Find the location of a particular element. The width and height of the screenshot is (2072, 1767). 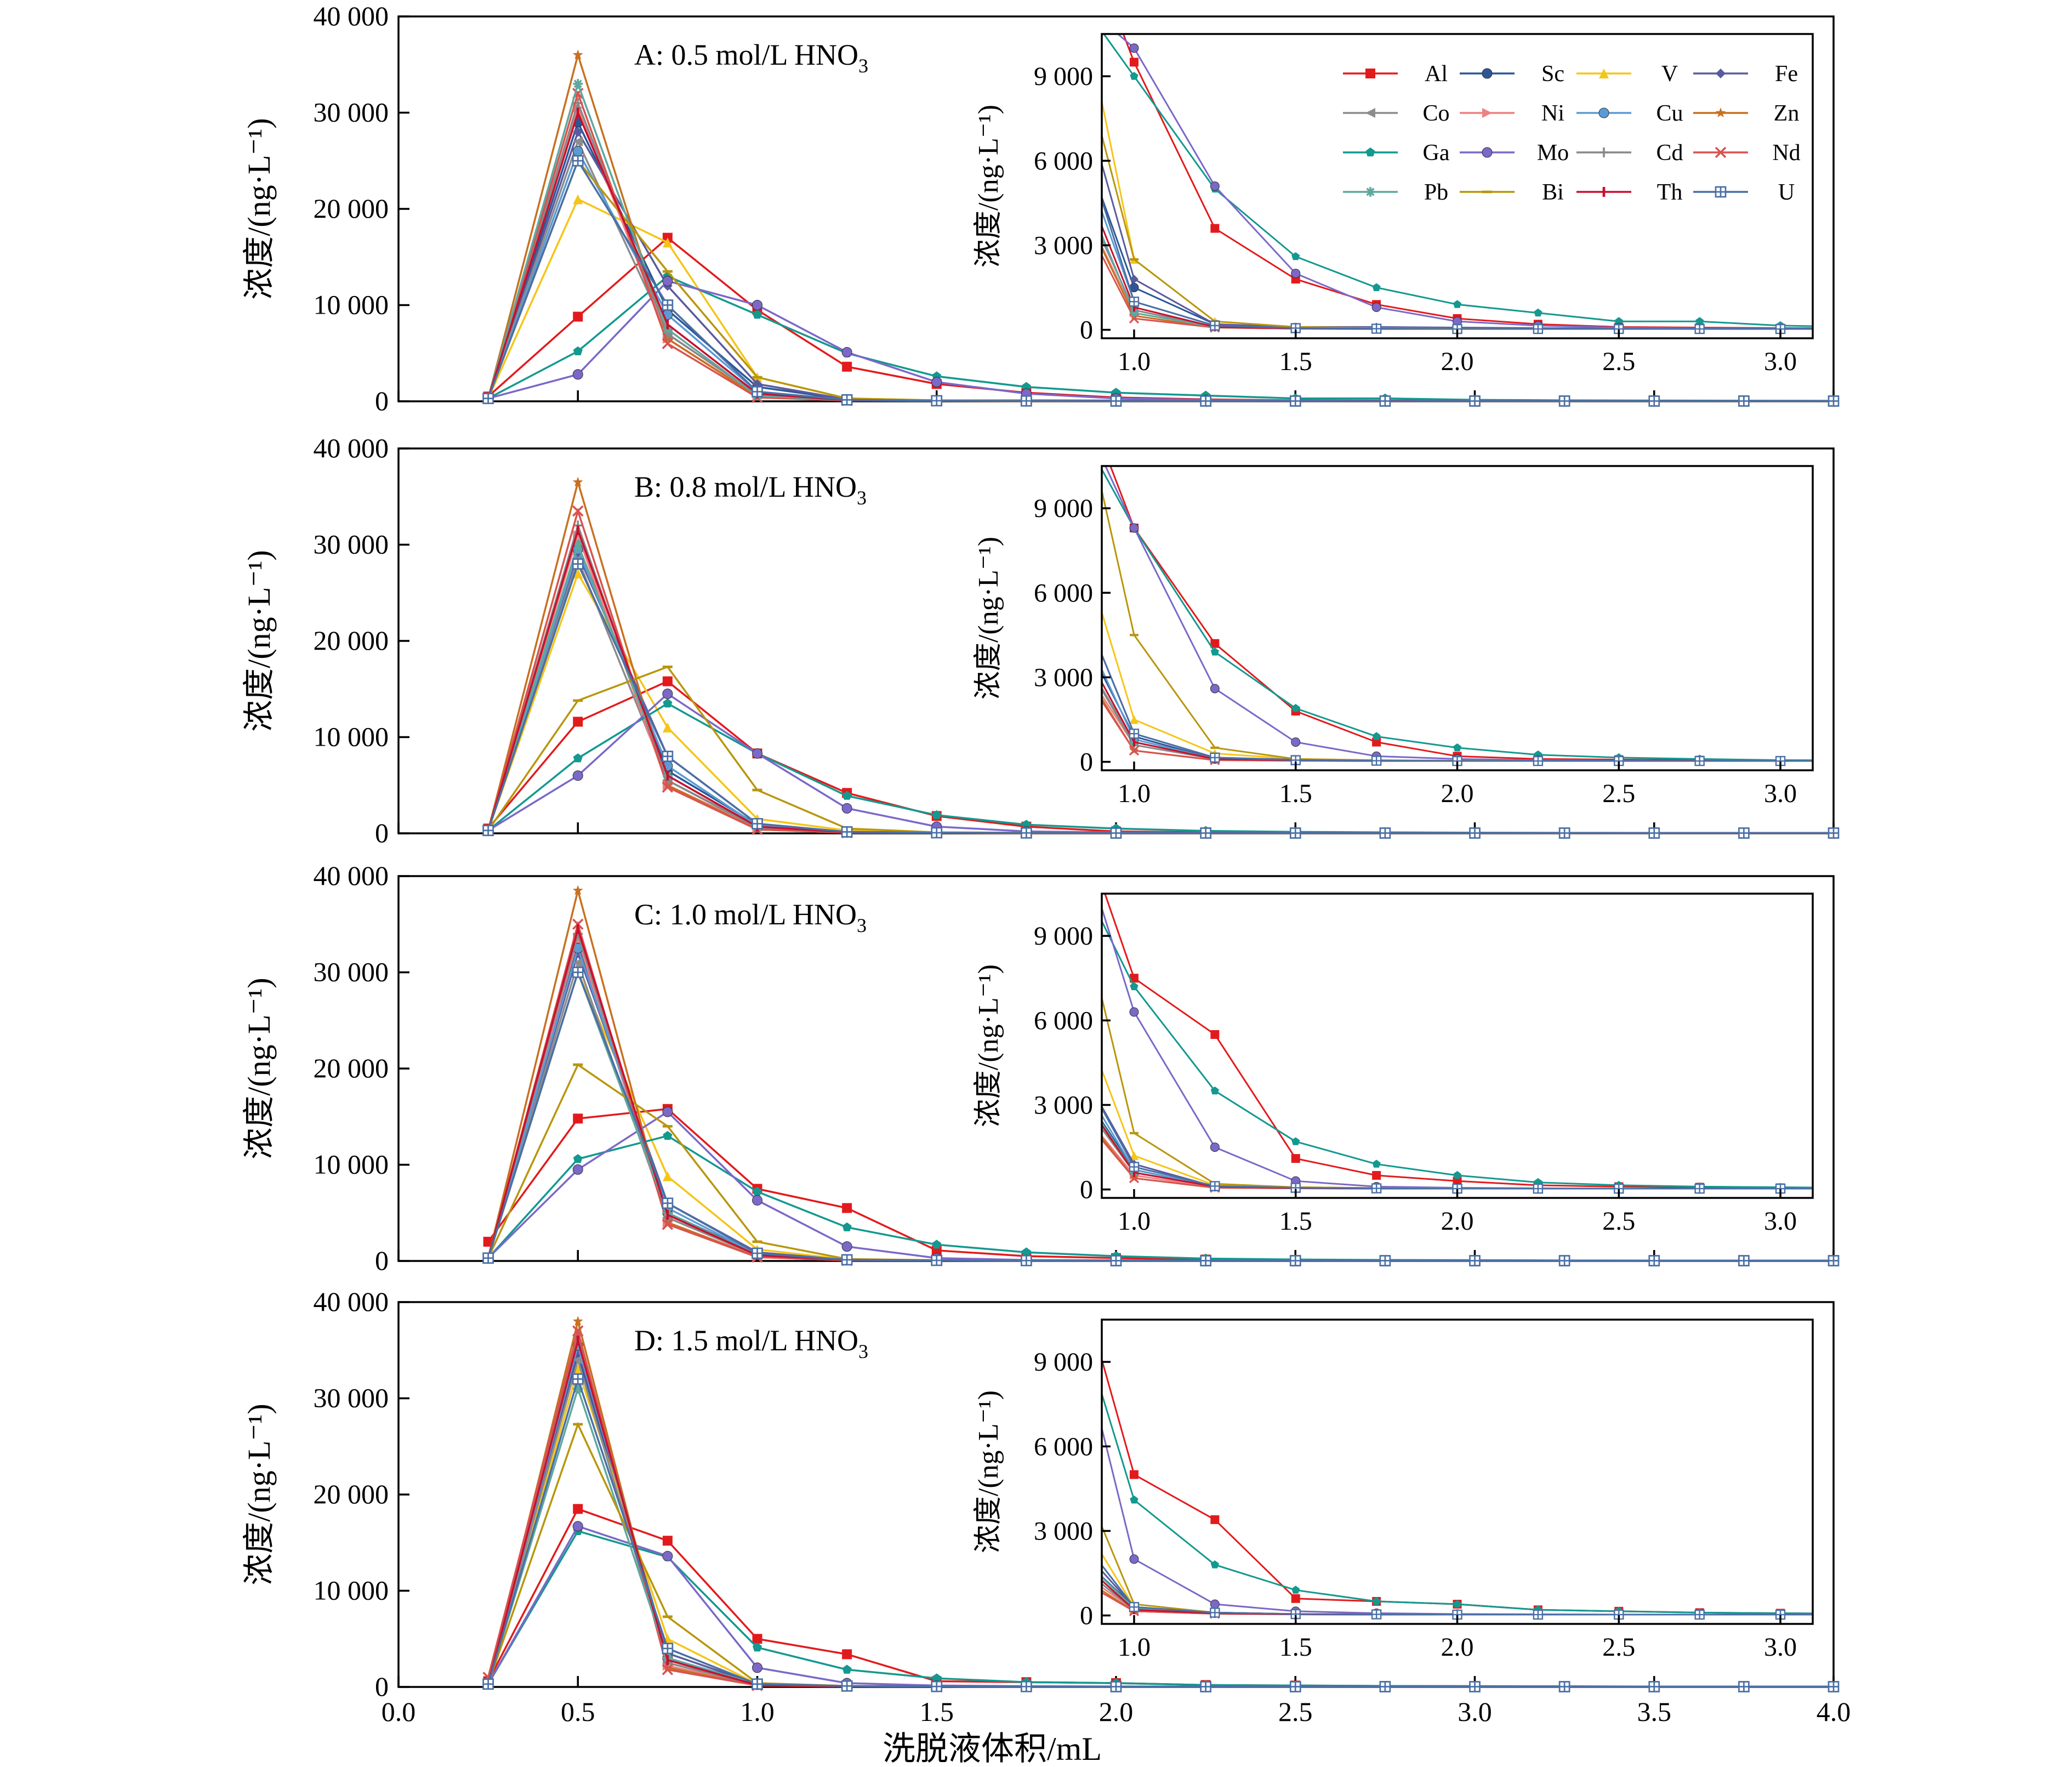

inset-series-group is located at coordinates (1458, 1488).